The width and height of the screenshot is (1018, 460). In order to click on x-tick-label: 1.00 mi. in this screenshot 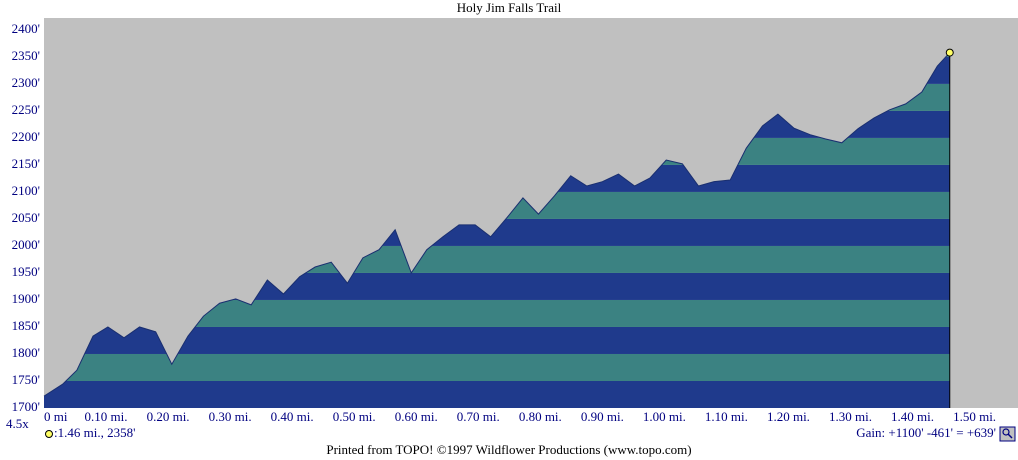, I will do `click(664, 416)`.